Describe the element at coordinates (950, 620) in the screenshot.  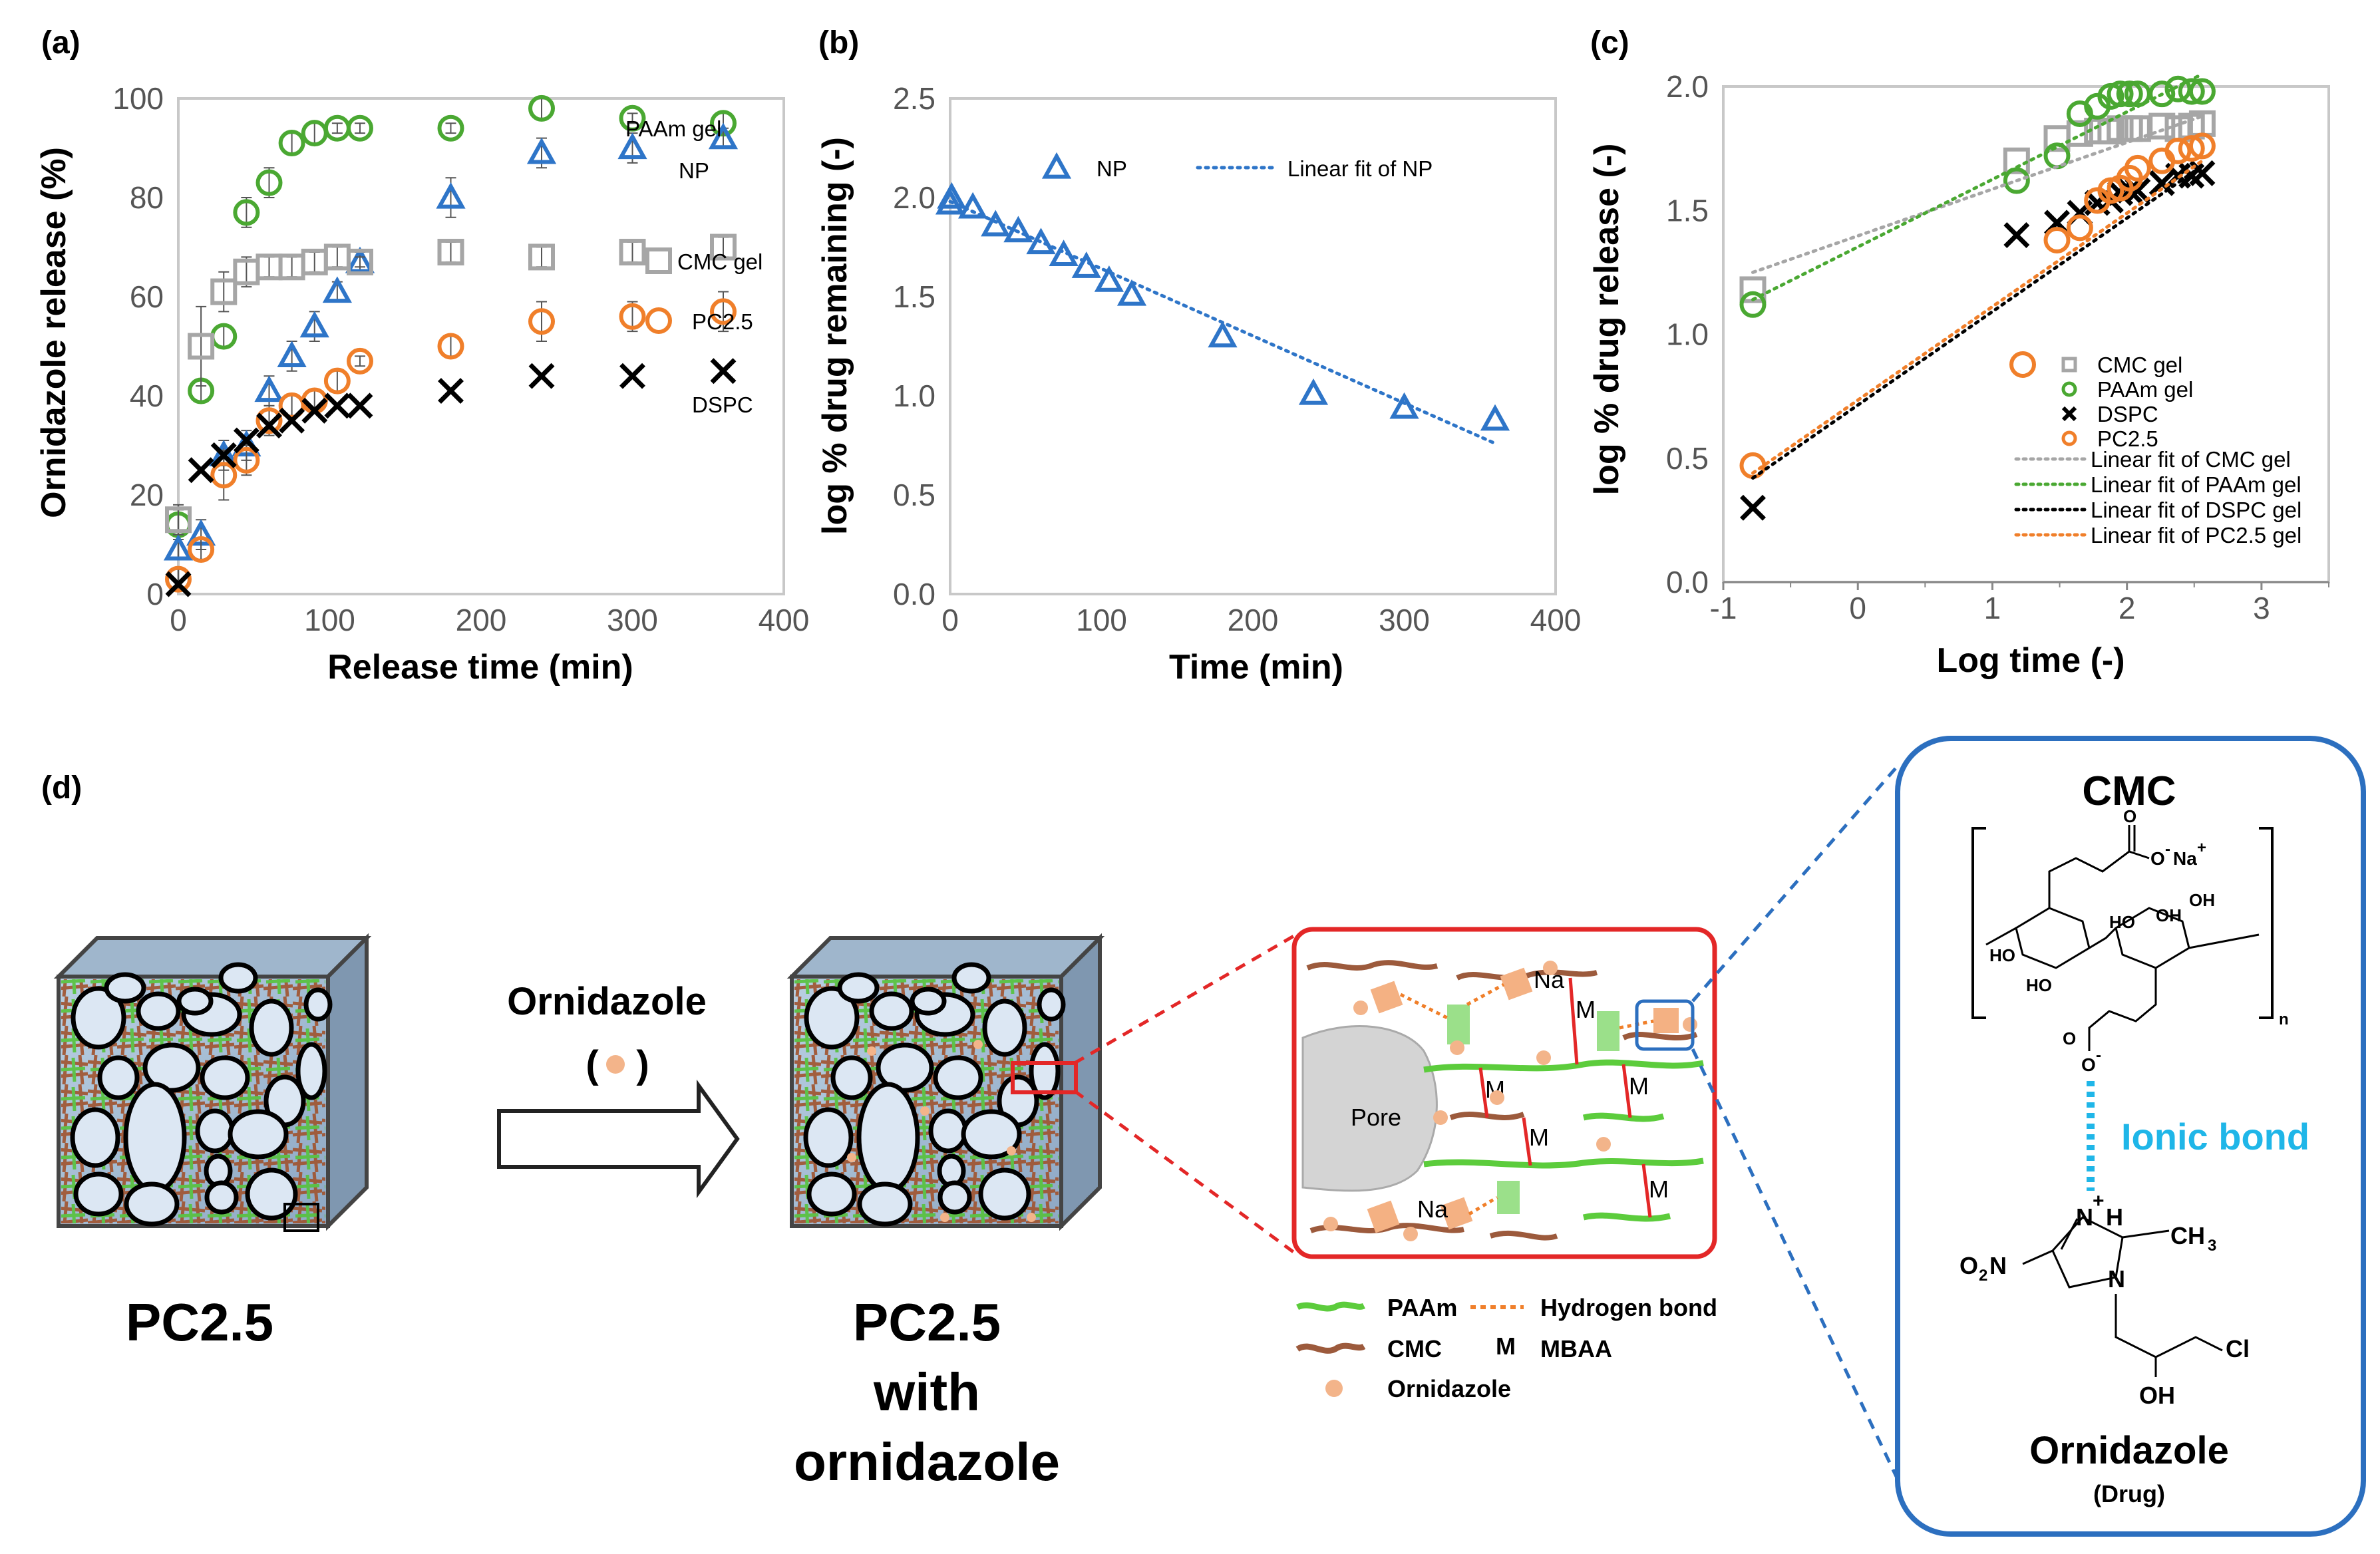
I see `x-tick-label: 0` at that location.